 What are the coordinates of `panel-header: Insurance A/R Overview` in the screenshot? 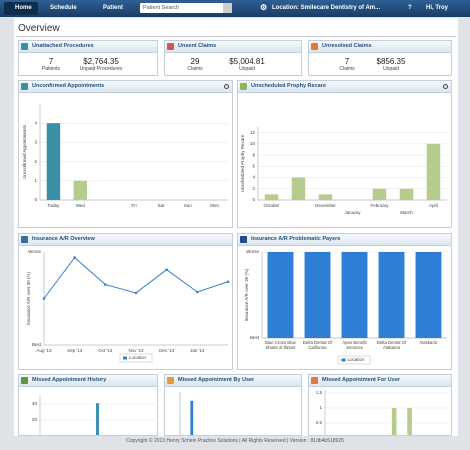 It's located at (125, 240).